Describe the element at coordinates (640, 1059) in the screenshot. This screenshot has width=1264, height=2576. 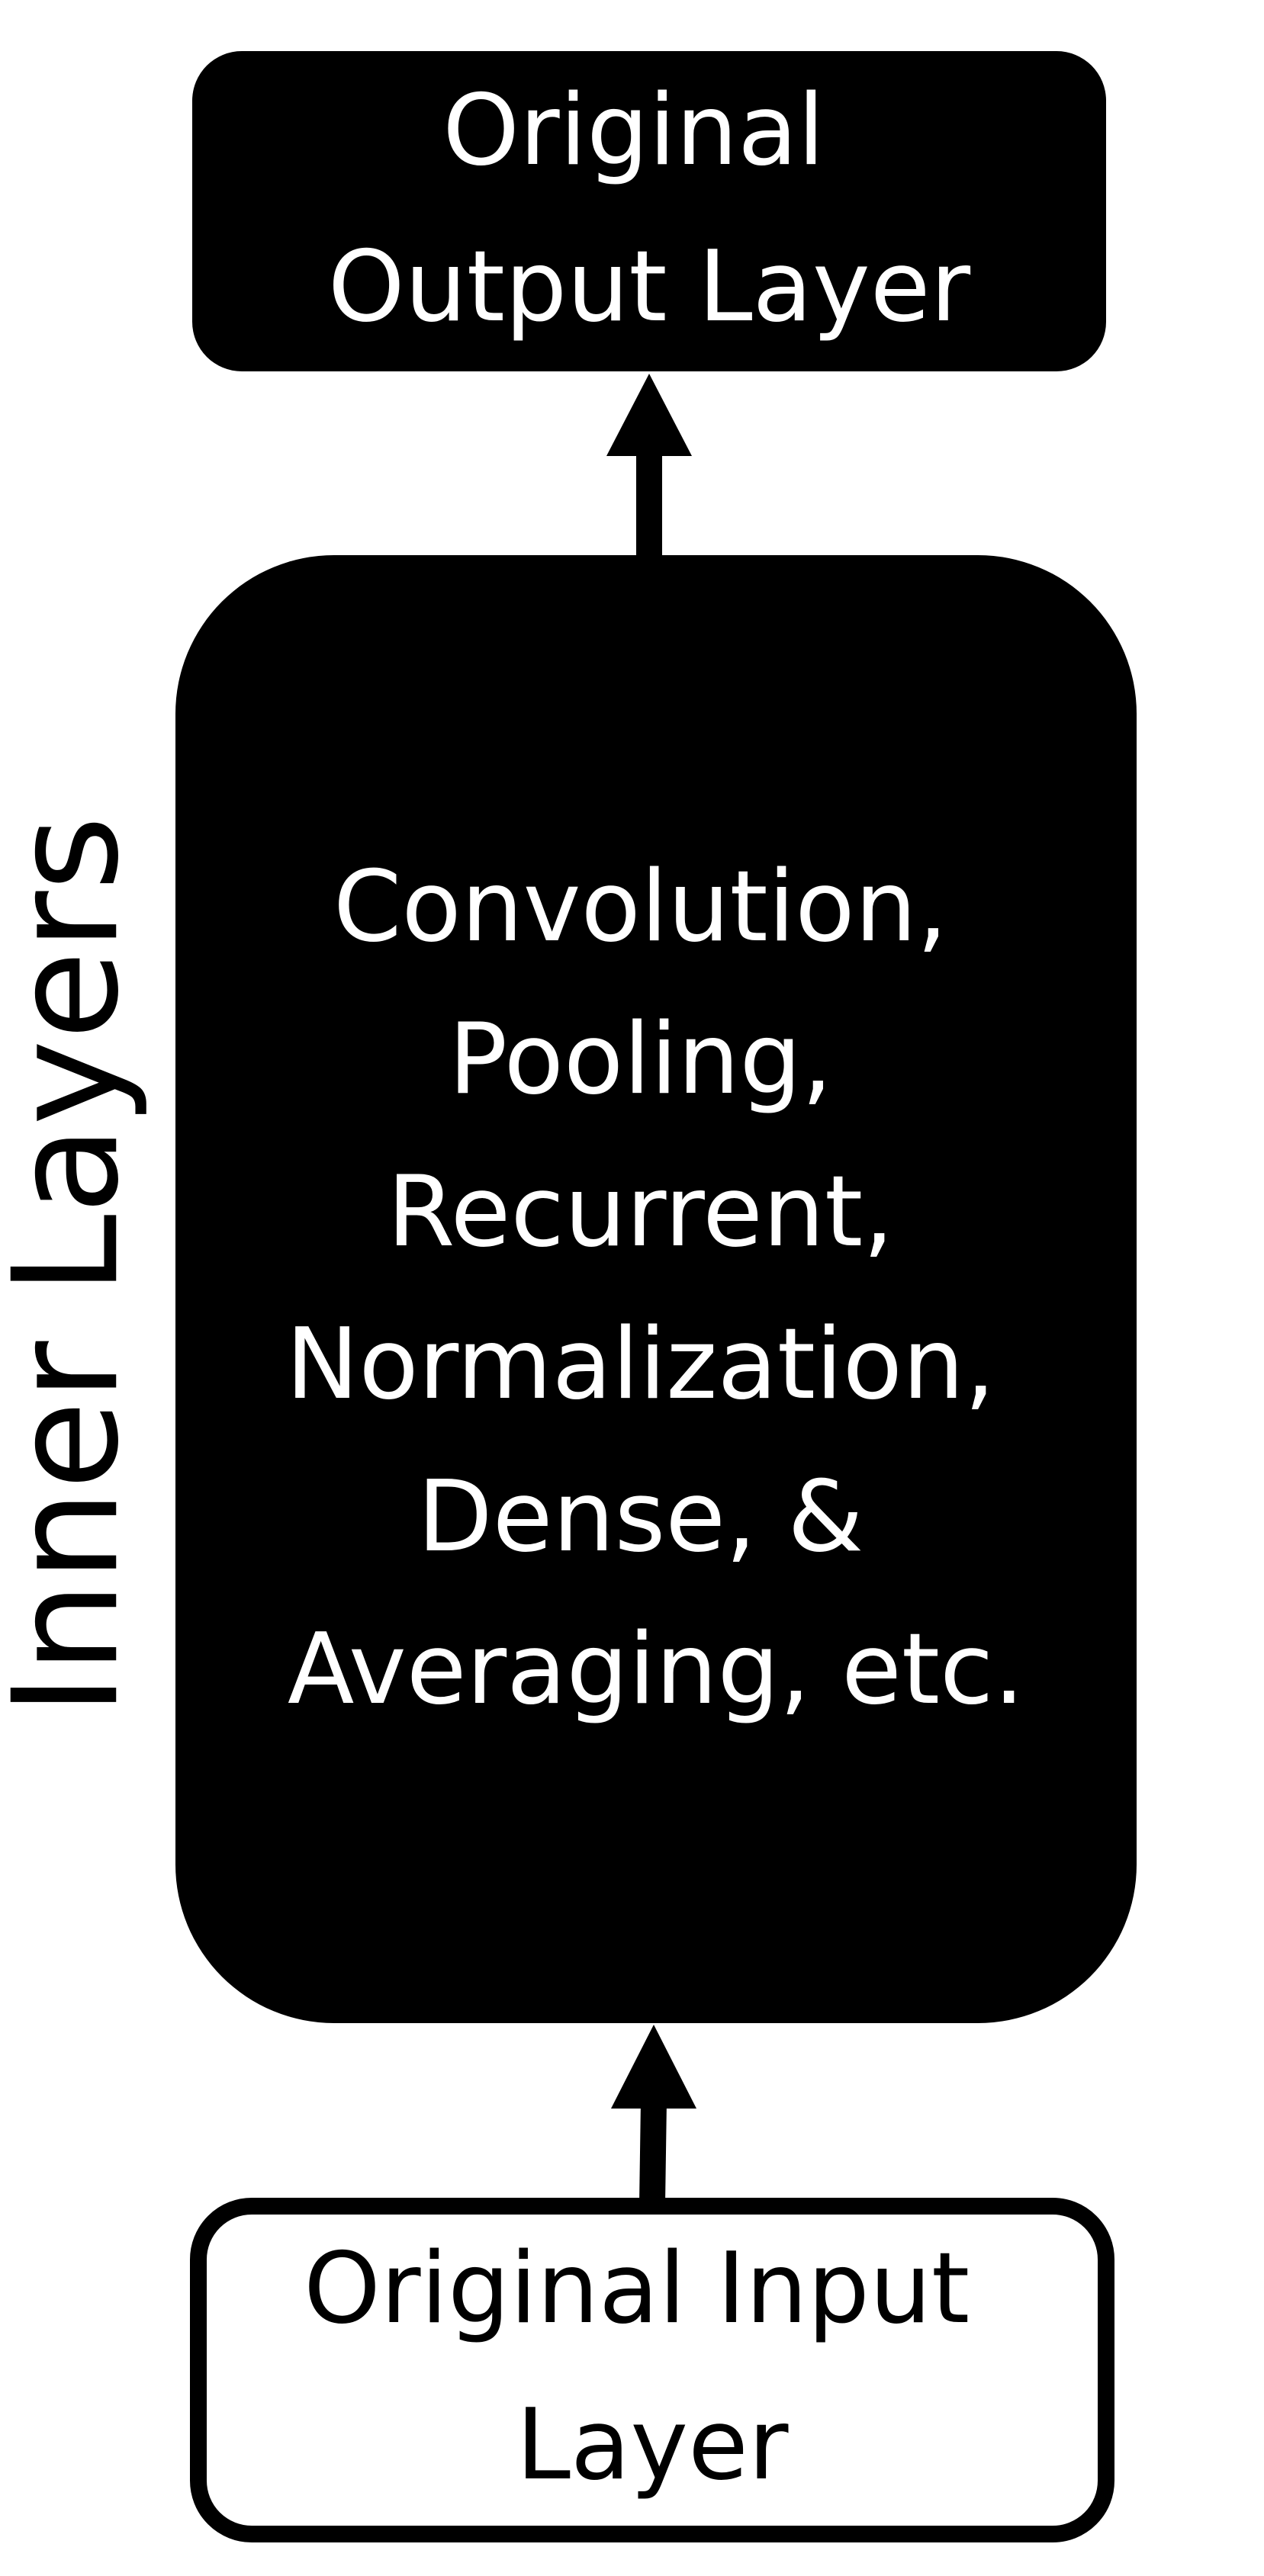
I see `inner-layers-label-line-2: Pooling,` at that location.